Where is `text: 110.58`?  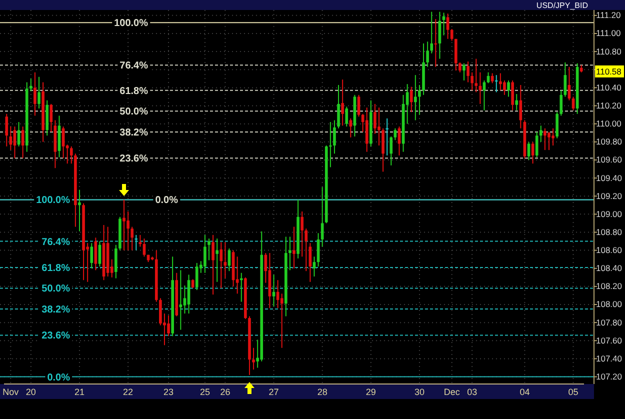 text: 110.58 is located at coordinates (609, 71).